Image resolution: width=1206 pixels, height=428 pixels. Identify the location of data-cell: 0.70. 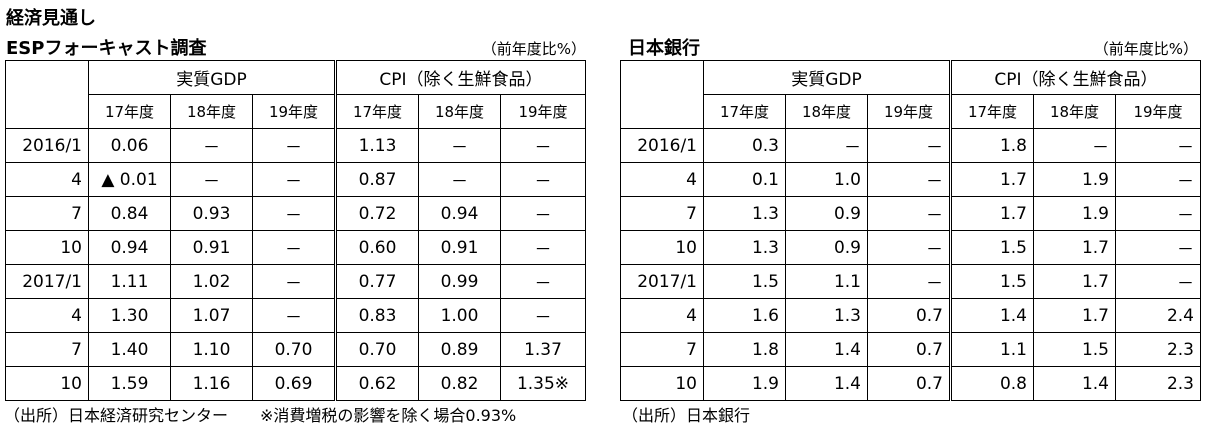
(294, 349).